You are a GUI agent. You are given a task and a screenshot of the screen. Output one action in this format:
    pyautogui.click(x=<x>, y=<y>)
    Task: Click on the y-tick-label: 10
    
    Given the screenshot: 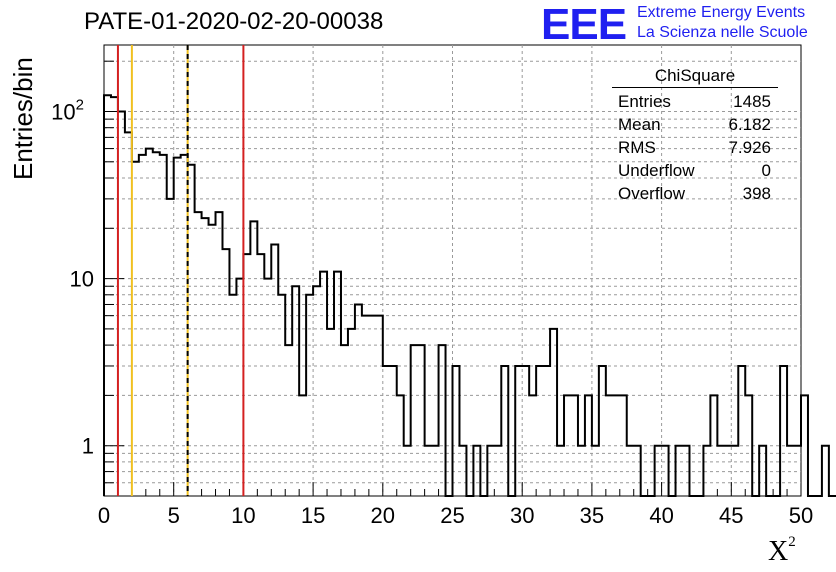 What is the action you would take?
    pyautogui.click(x=82, y=279)
    